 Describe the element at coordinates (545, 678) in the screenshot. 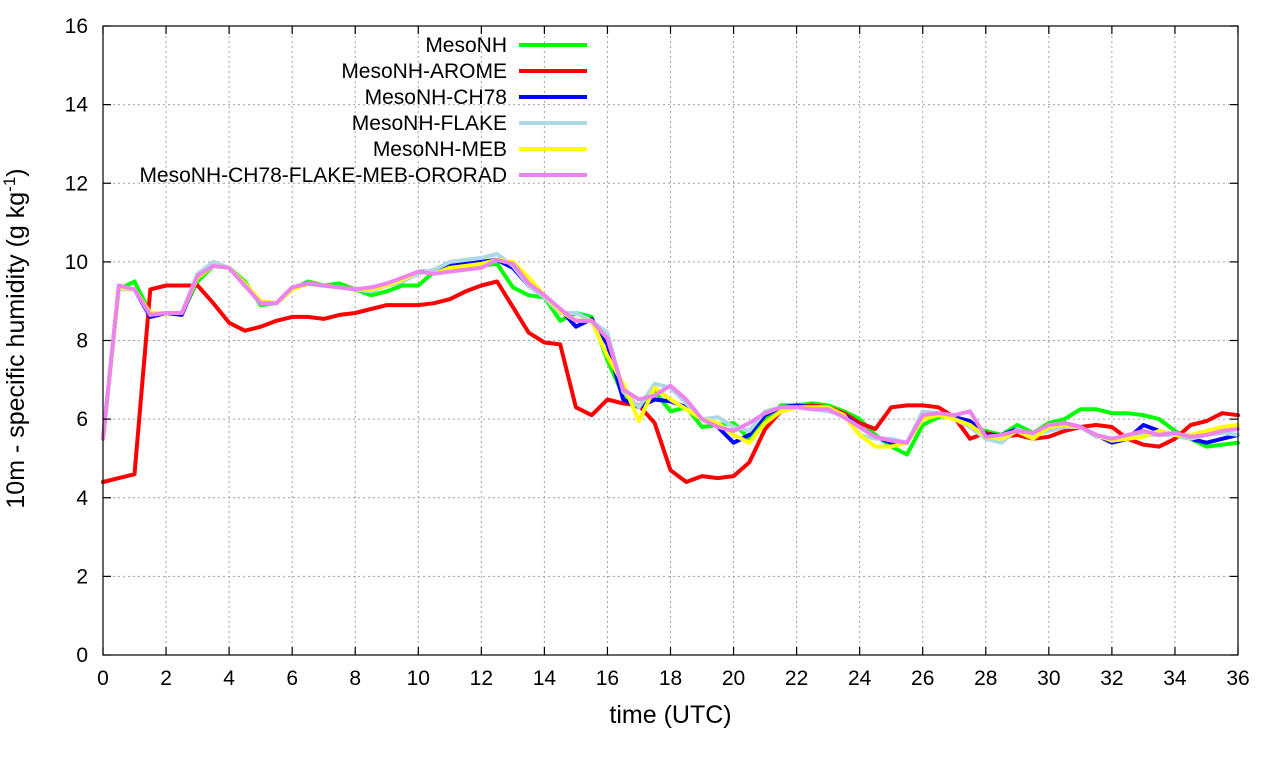

I see `x-tick-label: 14` at that location.